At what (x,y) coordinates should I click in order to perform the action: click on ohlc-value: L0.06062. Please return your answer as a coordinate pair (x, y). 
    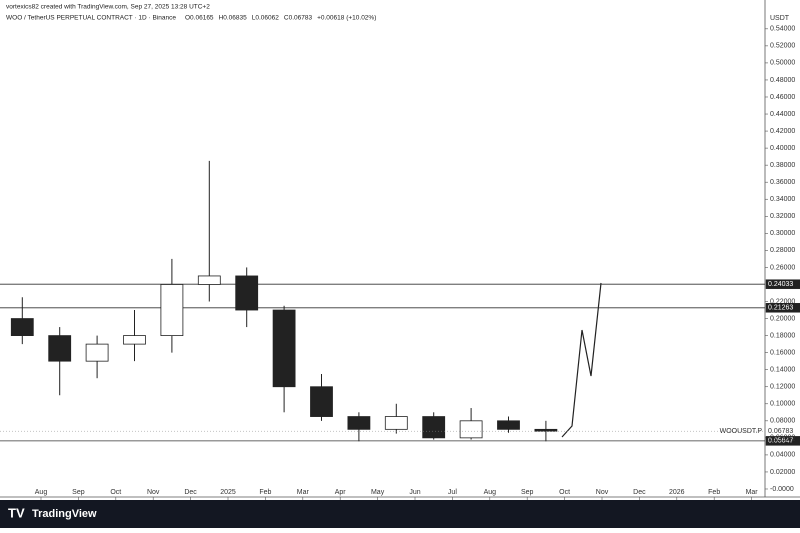
    Looking at the image, I should click on (265, 18).